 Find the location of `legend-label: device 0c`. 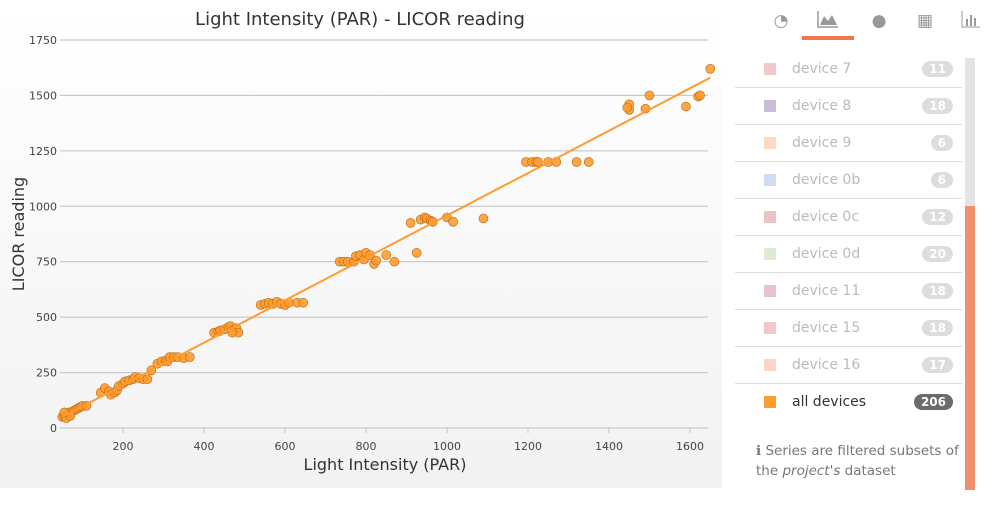

legend-label: device 0c is located at coordinates (826, 217).